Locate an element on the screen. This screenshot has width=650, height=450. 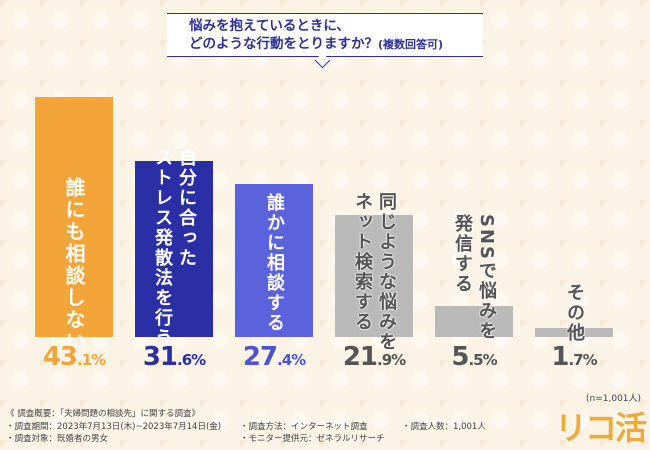
value-label-3: 27.4% is located at coordinates (274, 357).